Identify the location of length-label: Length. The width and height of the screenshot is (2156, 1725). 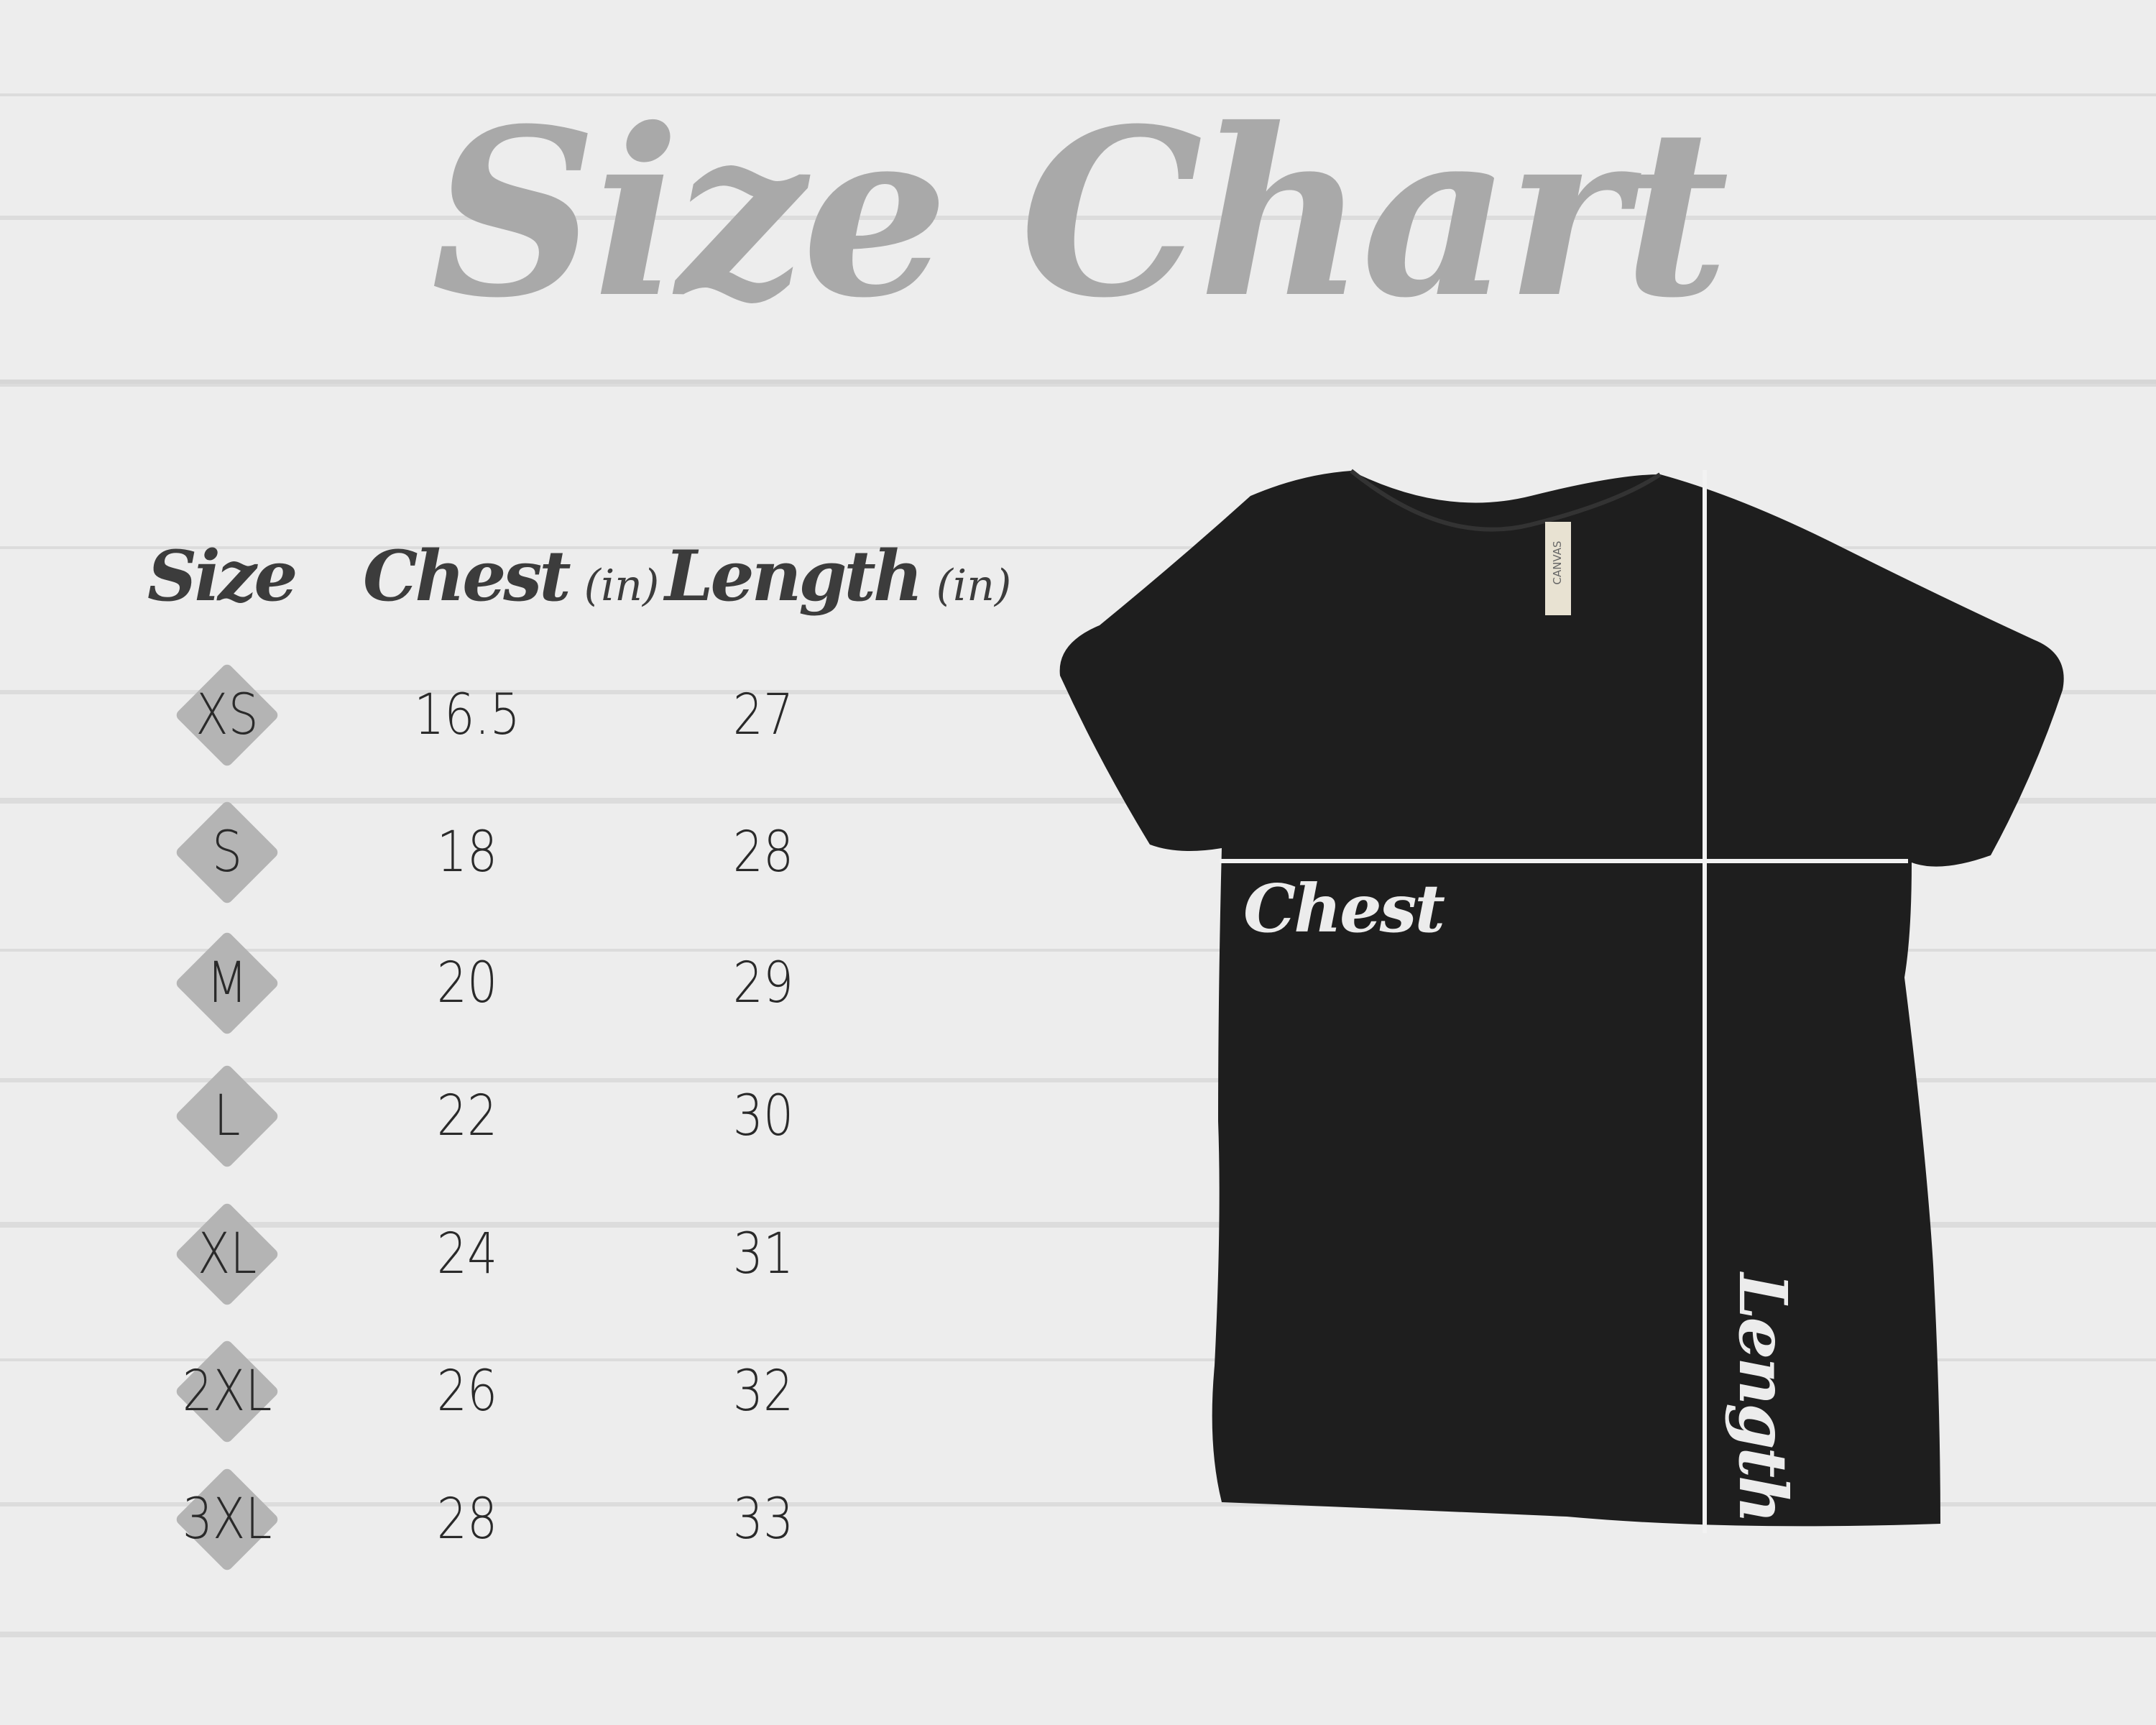
(1763, 1397).